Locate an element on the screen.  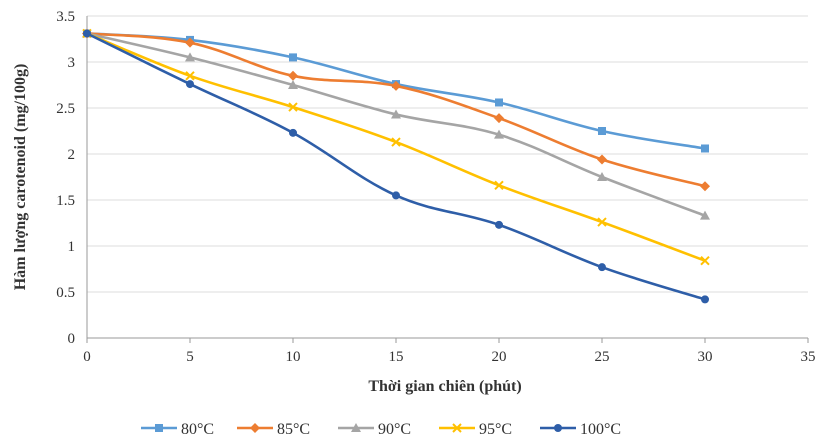
legend-item: 95°C is located at coordinates (475, 429).